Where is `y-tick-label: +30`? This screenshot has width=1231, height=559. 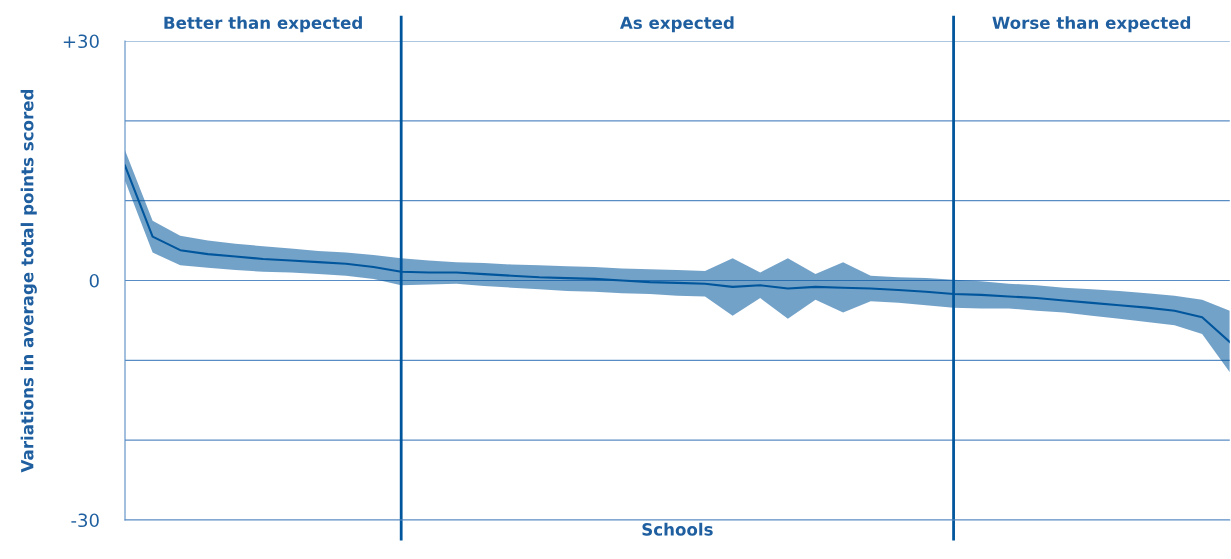
y-tick-label: +30 is located at coordinates (81, 41).